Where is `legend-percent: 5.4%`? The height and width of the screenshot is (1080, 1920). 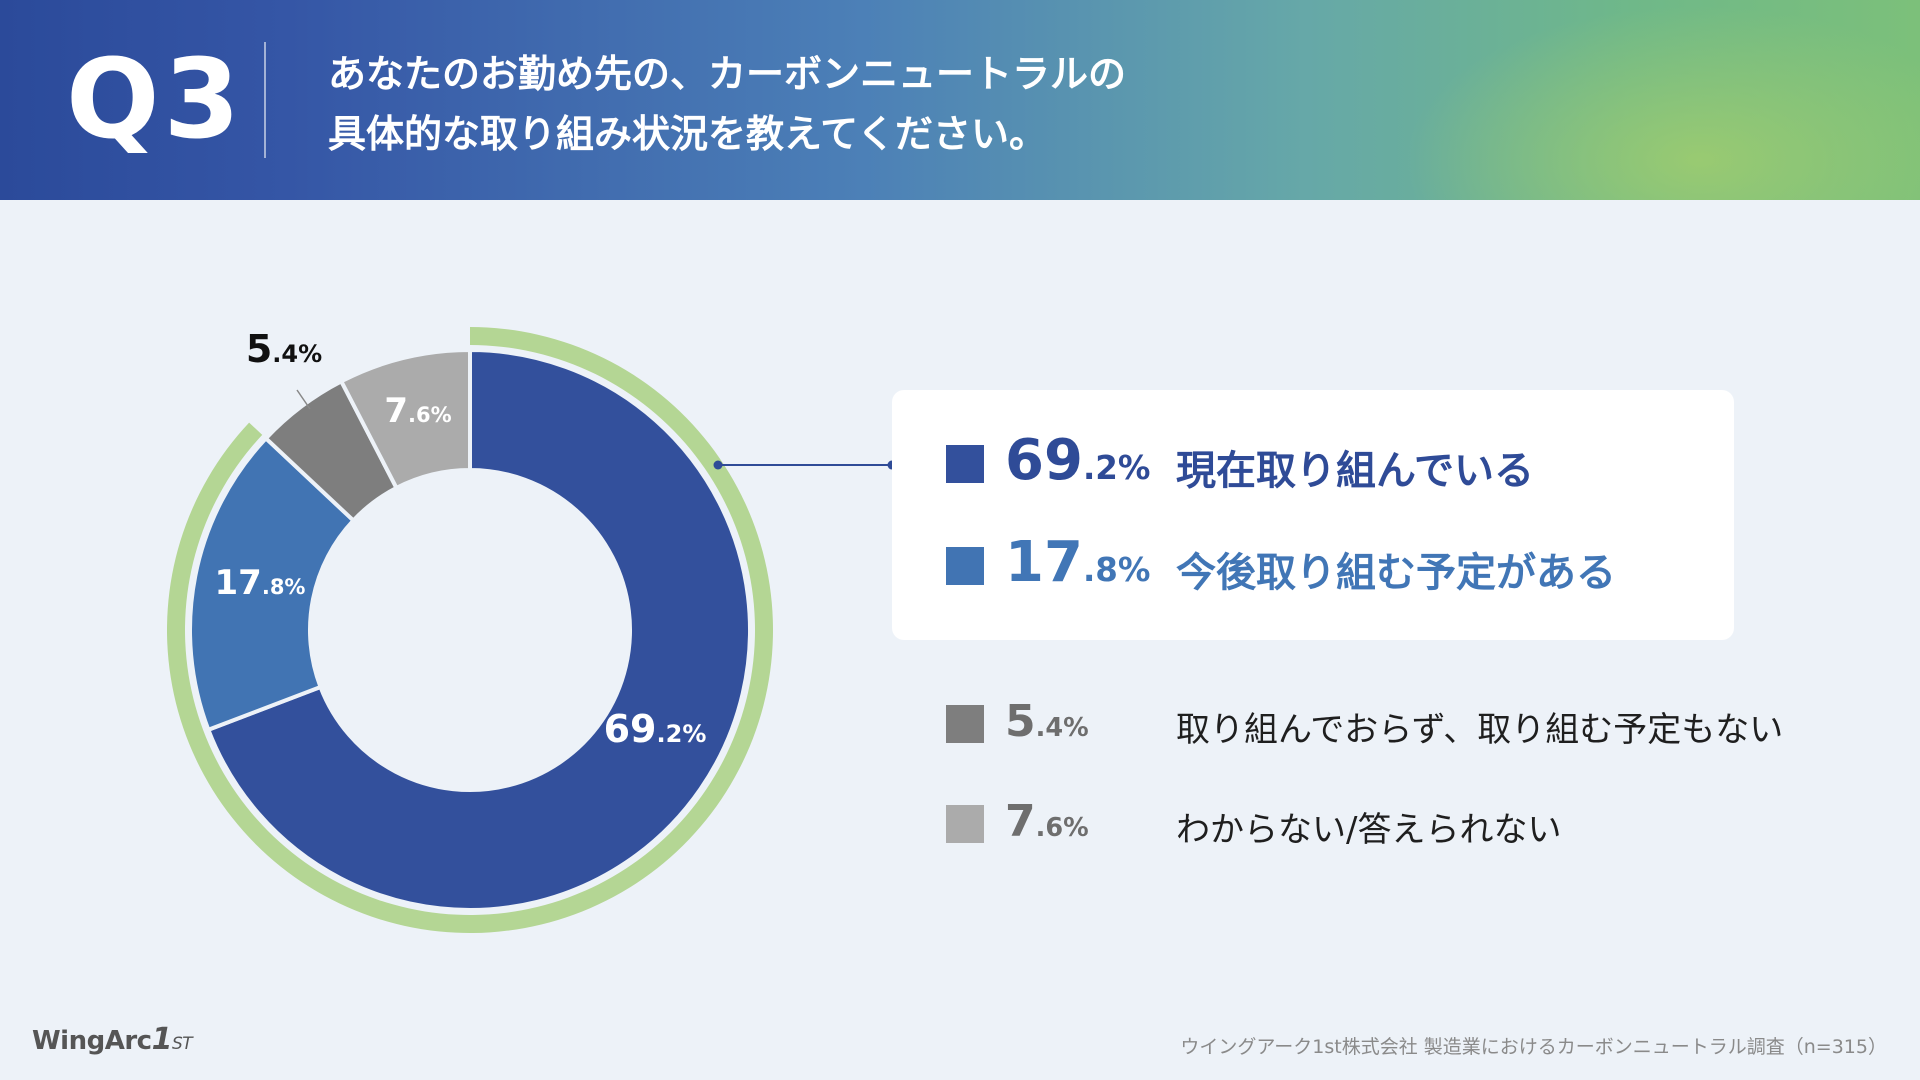
legend-percent: 5.4% is located at coordinates (1047, 721).